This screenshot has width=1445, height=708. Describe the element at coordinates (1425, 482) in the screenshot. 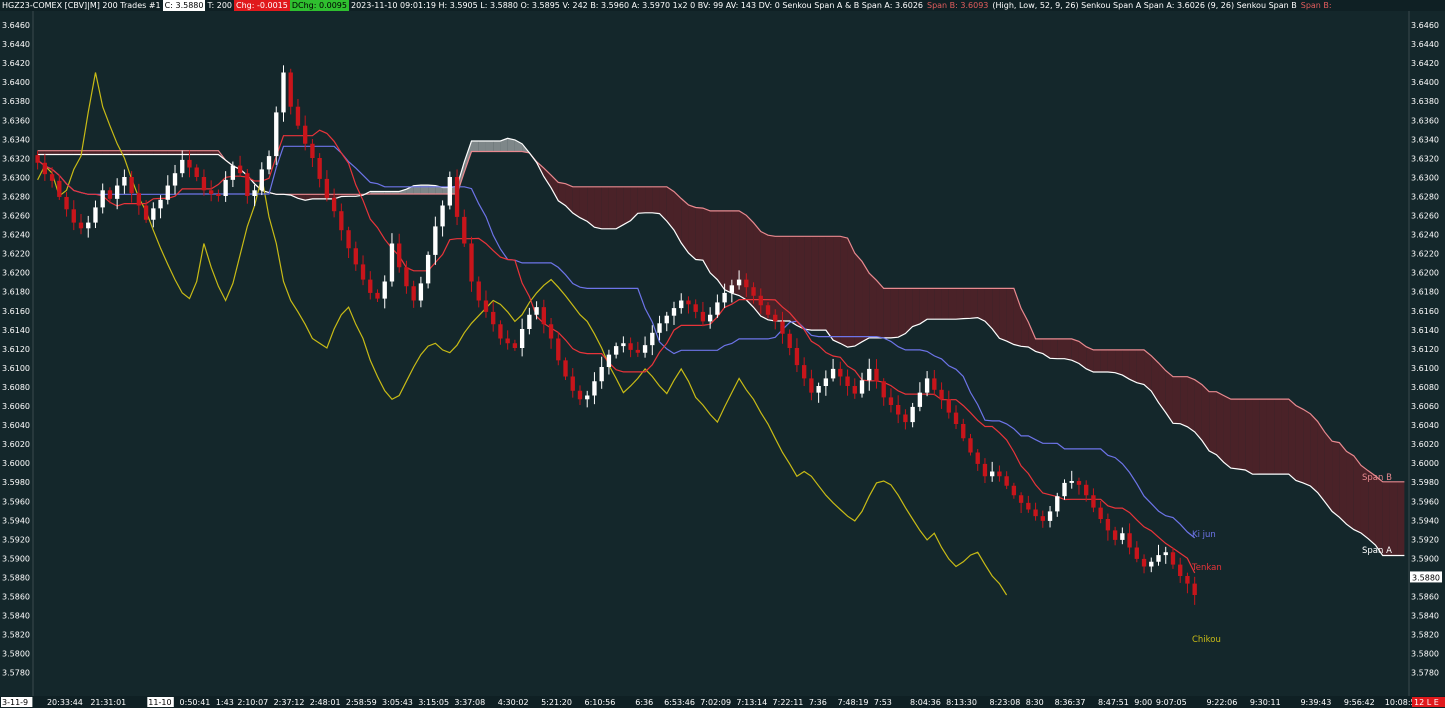

I see `right-tick-label: 3.5980` at that location.